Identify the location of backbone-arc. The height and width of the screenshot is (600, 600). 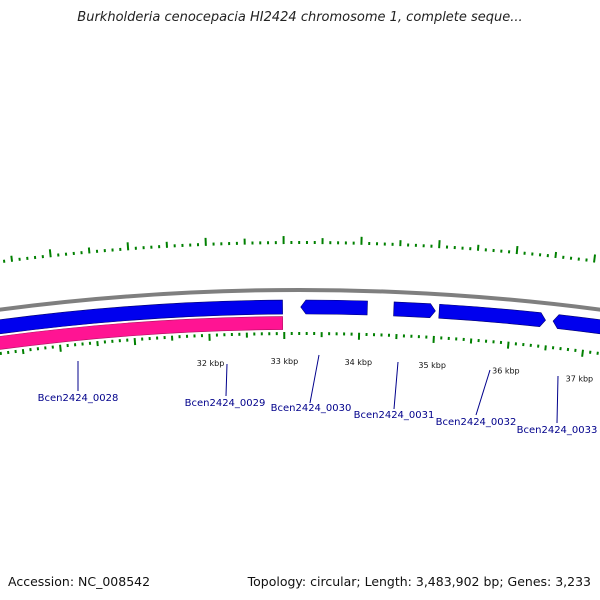
(300, 300).